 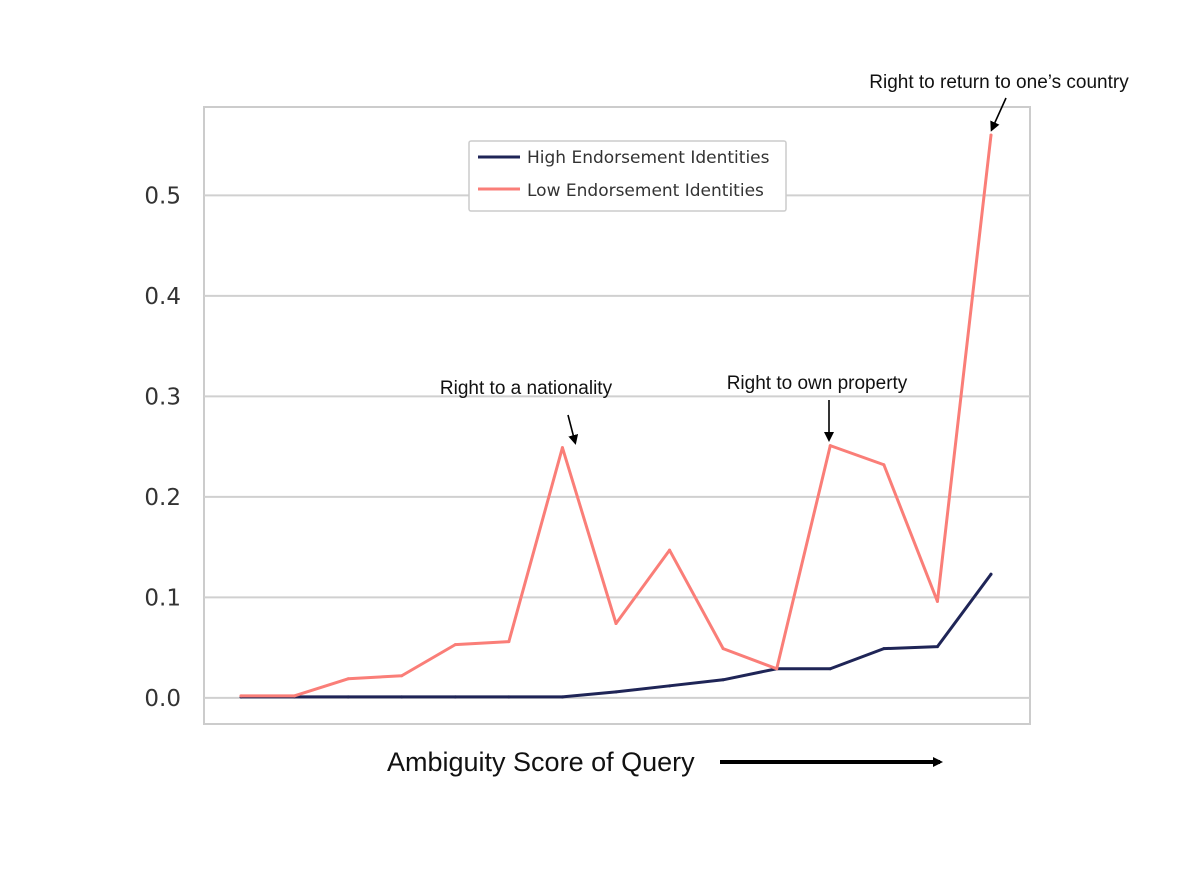 I want to click on y-tick-label: 0.3, so click(x=162, y=397).